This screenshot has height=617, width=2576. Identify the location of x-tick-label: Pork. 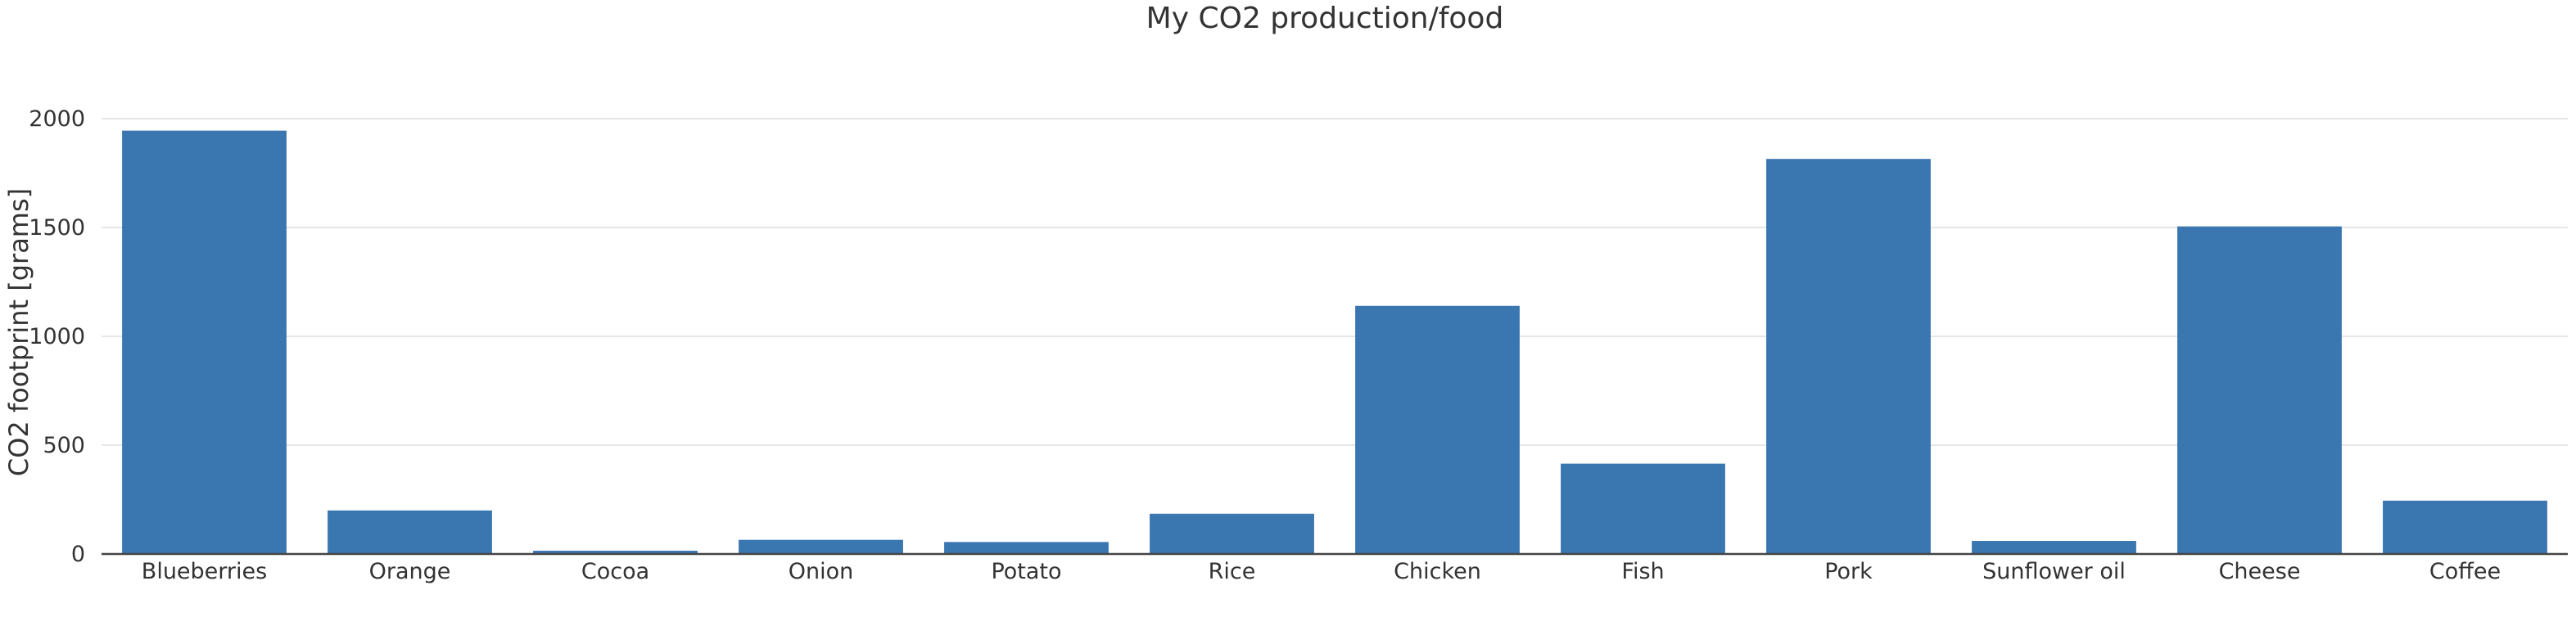
(1848, 572).